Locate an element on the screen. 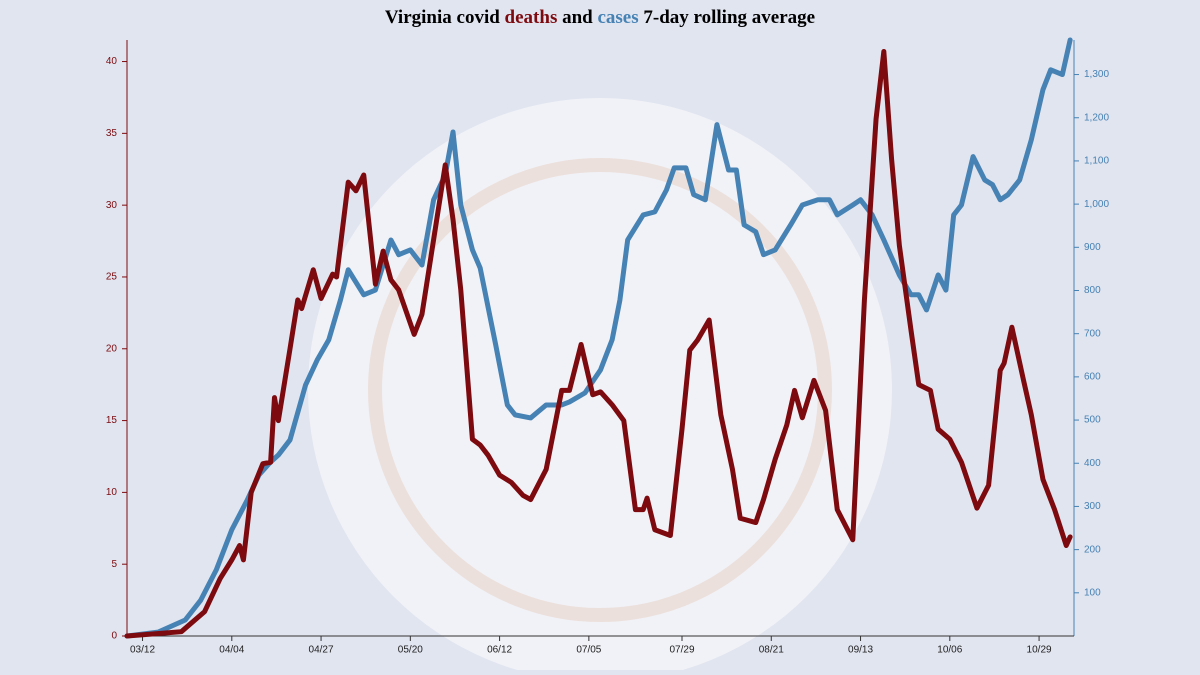  y-tick-label: 0 is located at coordinates (114, 636).